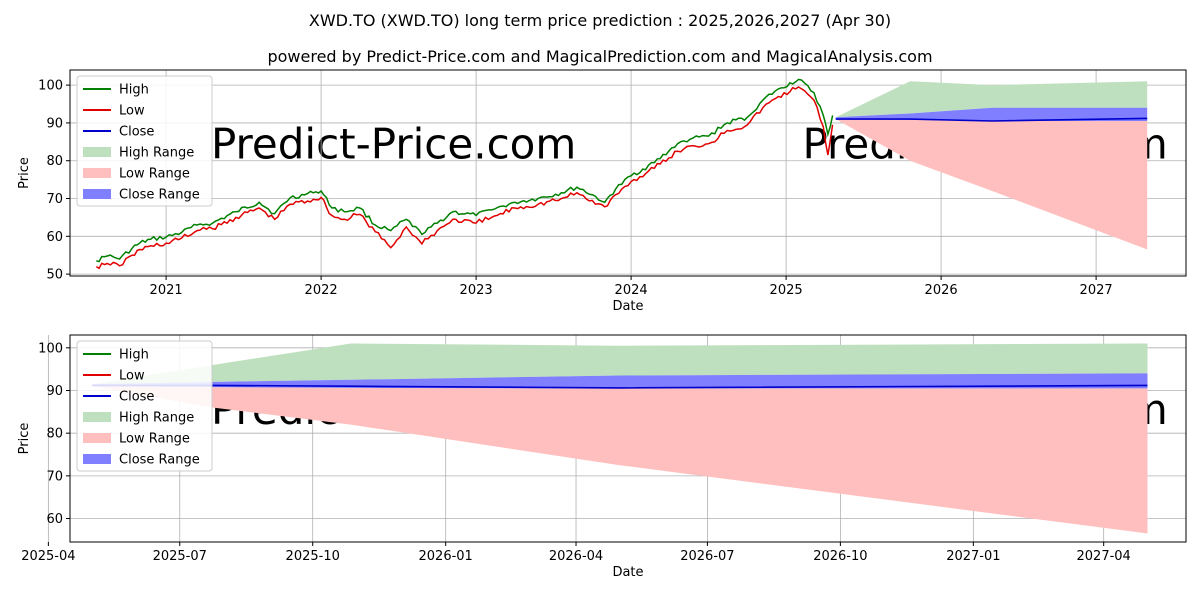  Describe the element at coordinates (393, 144) in the screenshot. I see `watermark-text: Predict-Price.com` at that location.